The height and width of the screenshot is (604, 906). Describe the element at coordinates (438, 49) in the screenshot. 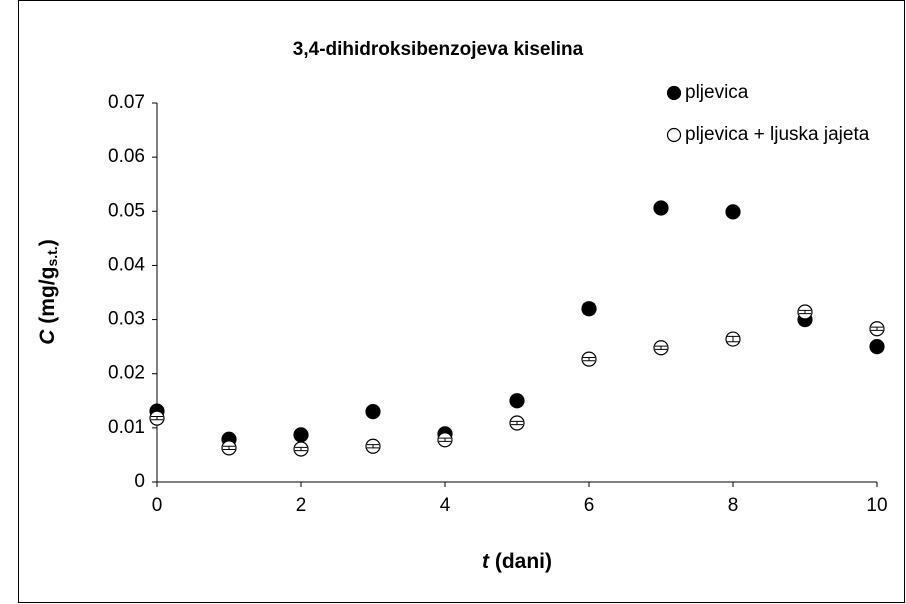

I see `chart-title: 3,4-dihidroksibenzojeva kiselina` at that location.